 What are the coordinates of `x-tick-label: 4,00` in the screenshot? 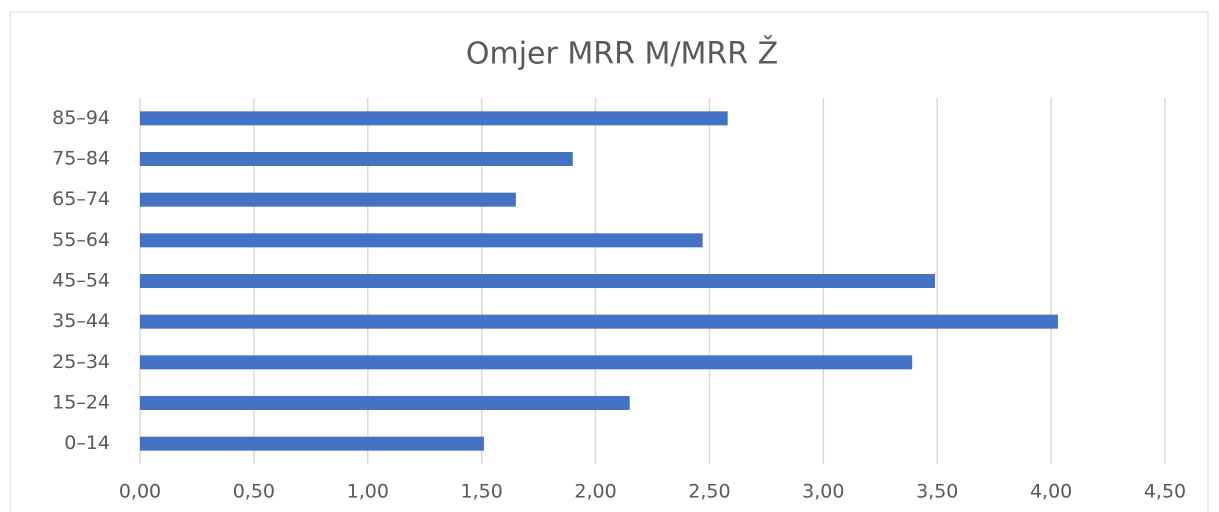 It's located at (1051, 492).